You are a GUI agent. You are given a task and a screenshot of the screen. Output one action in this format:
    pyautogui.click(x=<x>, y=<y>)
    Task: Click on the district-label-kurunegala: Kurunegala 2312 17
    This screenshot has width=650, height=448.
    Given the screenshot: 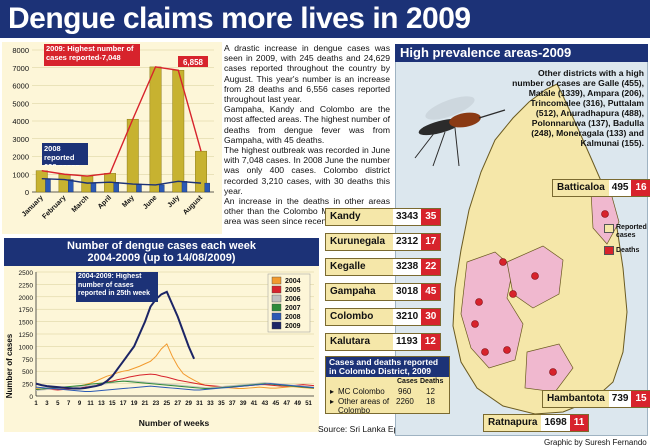 What is the action you would take?
    pyautogui.click(x=383, y=242)
    